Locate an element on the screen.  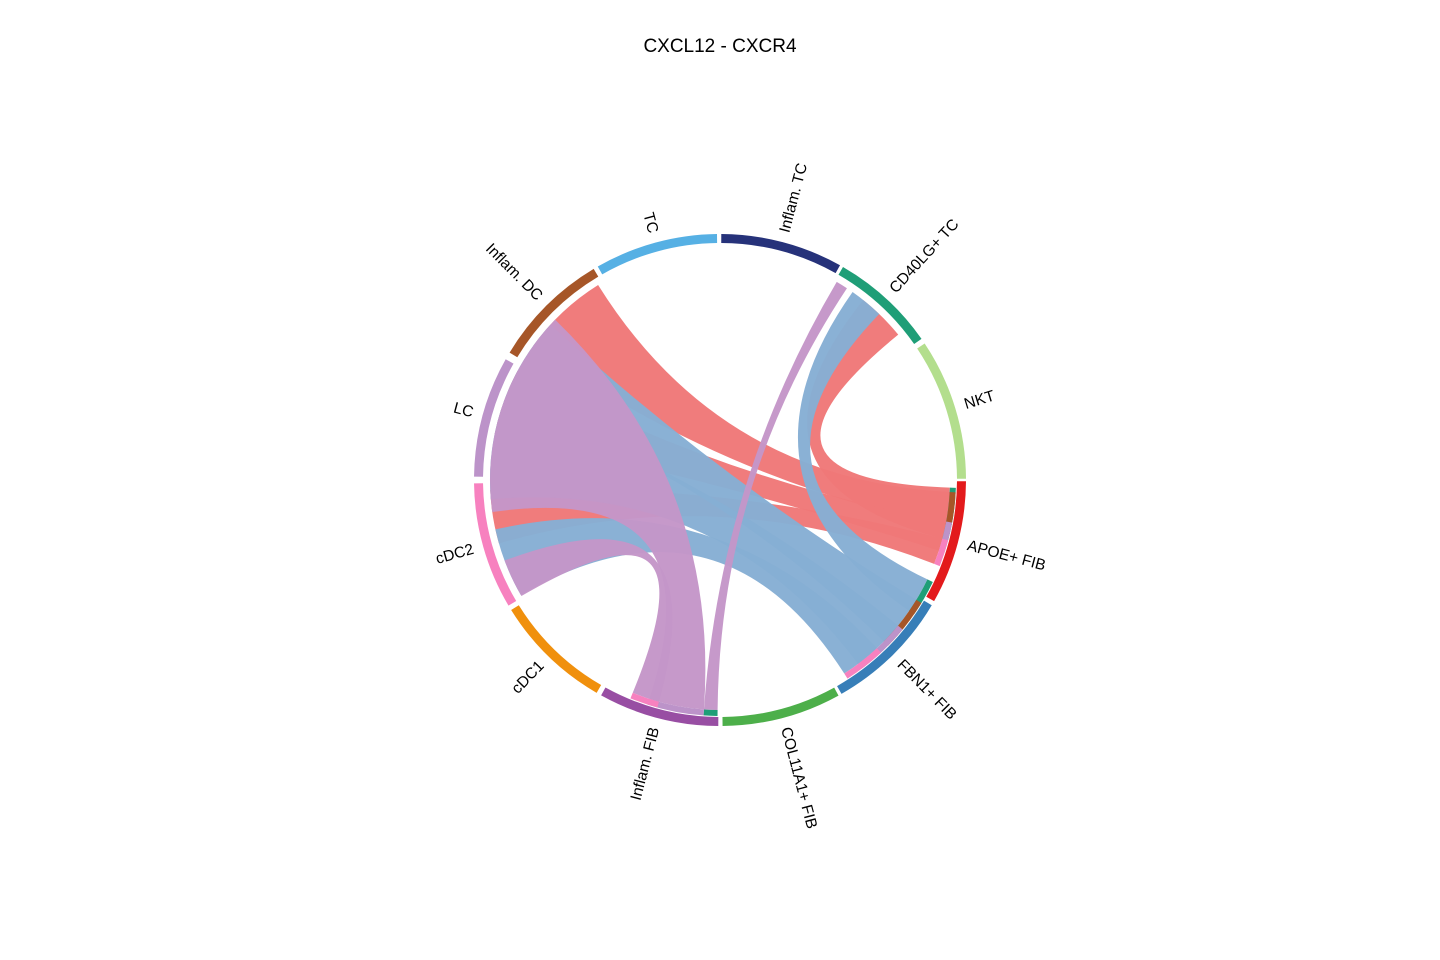
link-source-strips is located at coordinates (793, 601).